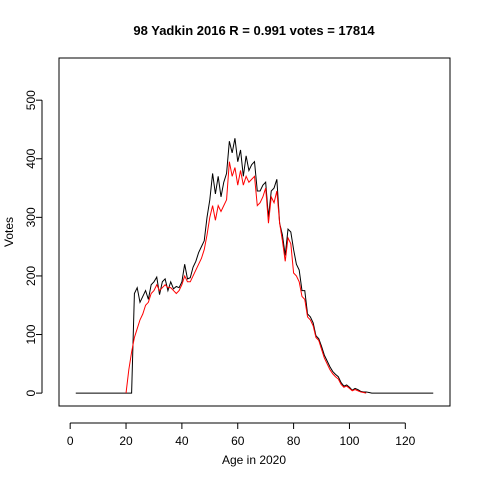  I want to click on y-tick-label: 100, so click(31, 334).